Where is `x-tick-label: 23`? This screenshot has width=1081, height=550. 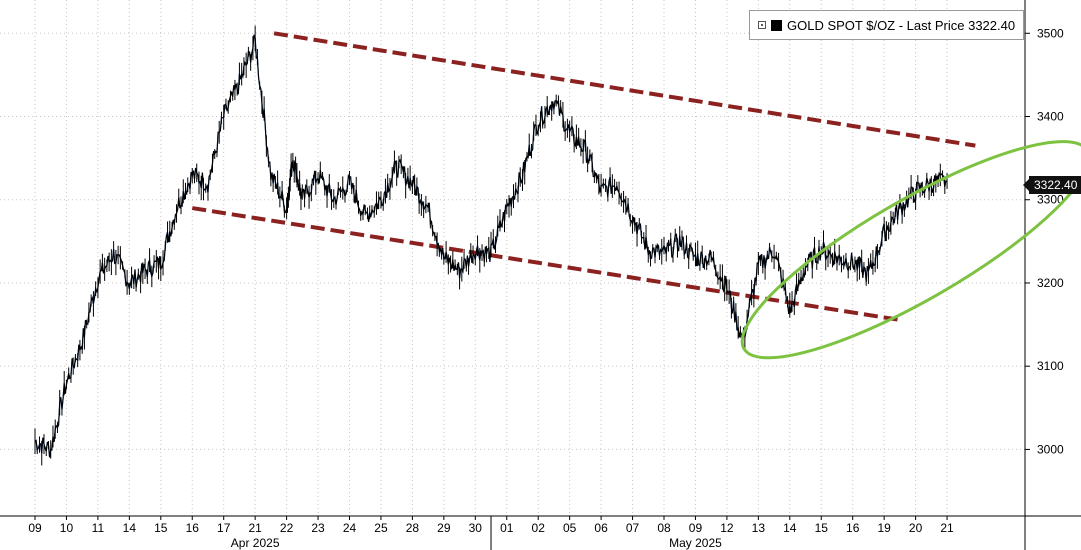 x-tick-label: 23 is located at coordinates (318, 528).